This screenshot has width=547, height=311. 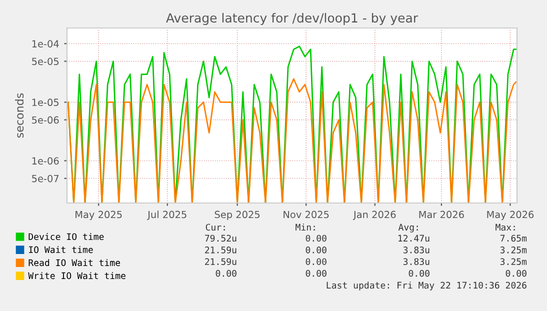 I want to click on x-tick-label: Sep 2025, so click(x=237, y=215).